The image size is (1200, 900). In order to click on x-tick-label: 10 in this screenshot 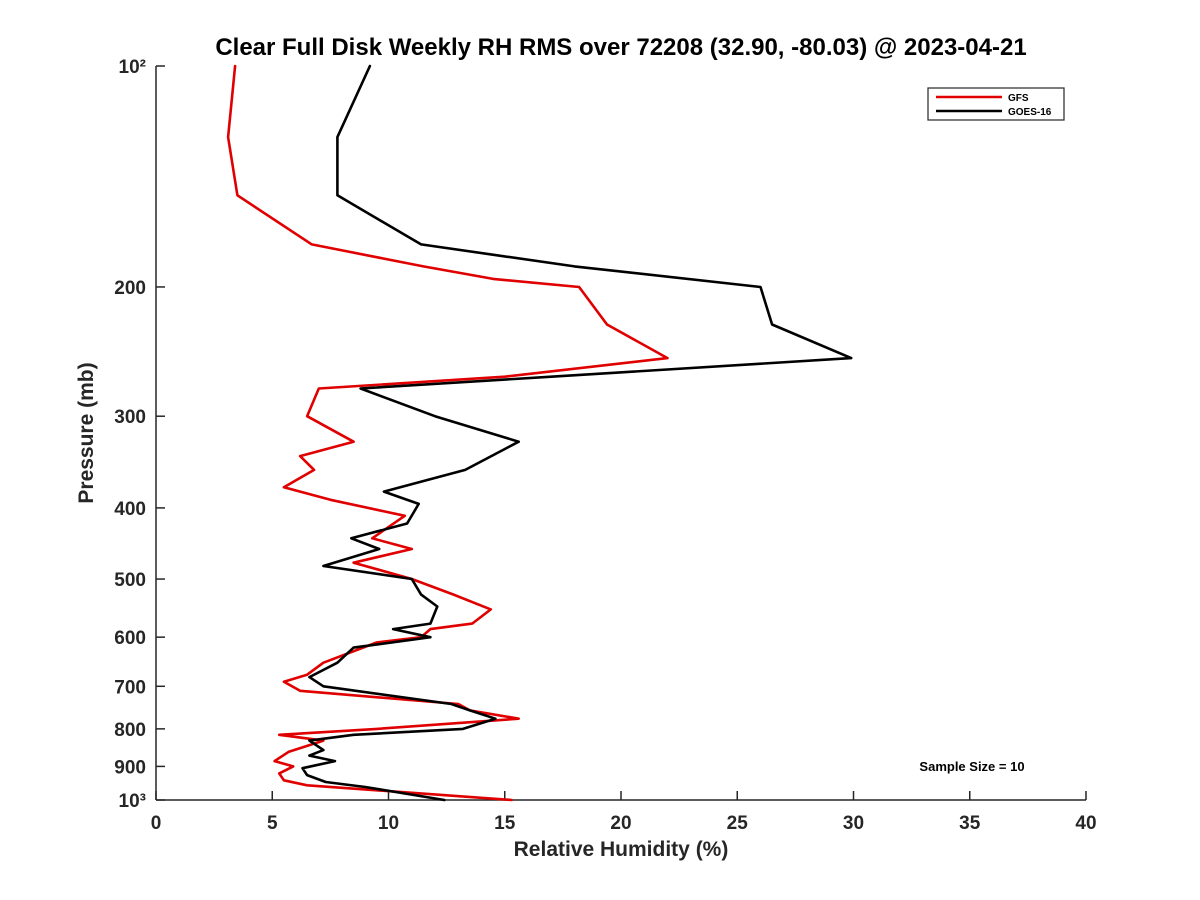, I will do `click(388, 823)`.